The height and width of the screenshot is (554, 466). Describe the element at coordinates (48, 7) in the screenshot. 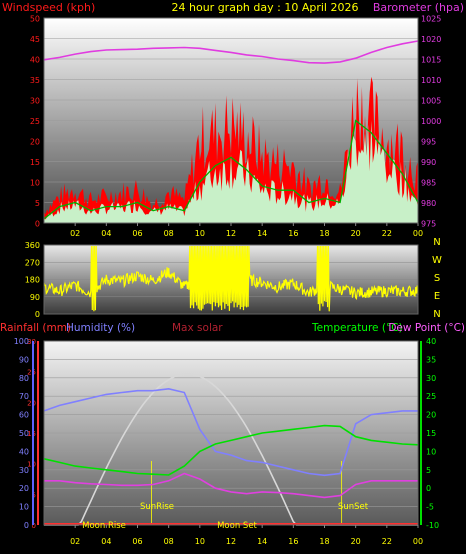

I see `windspeed-axis-label: Windspeed (kph)` at that location.